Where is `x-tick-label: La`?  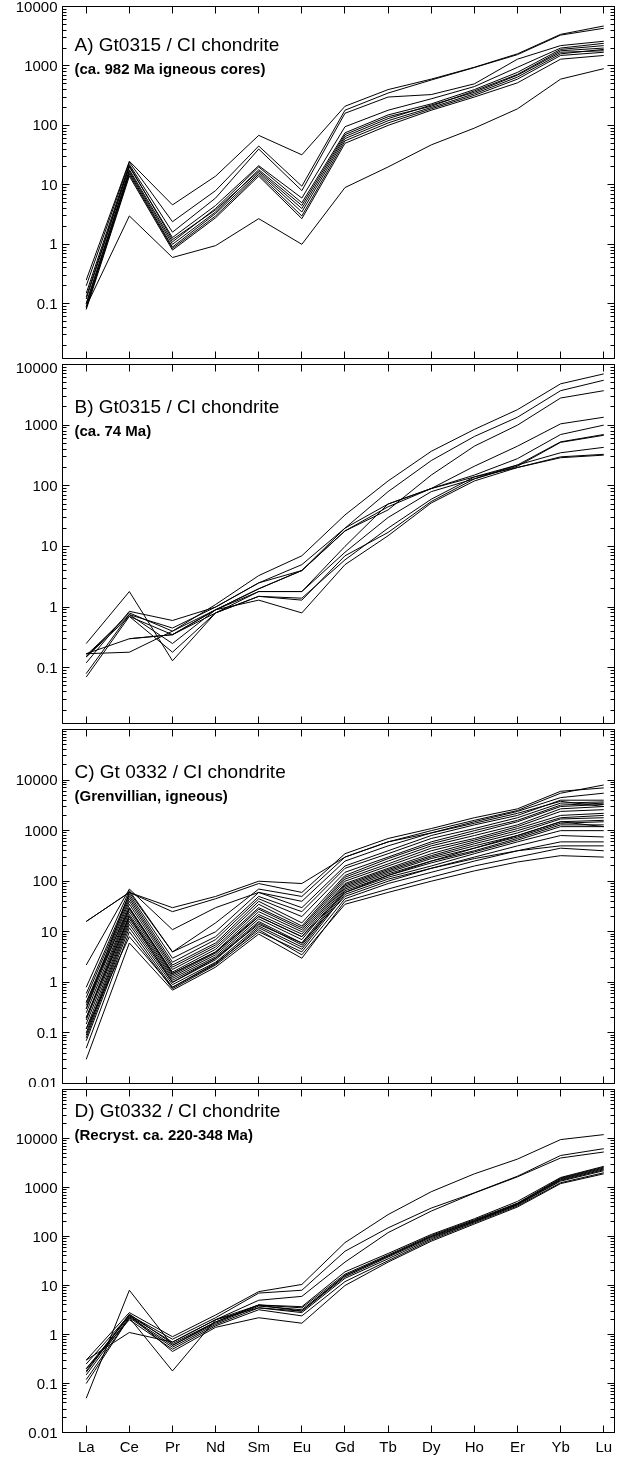
x-tick-label: La is located at coordinates (86, 1446).